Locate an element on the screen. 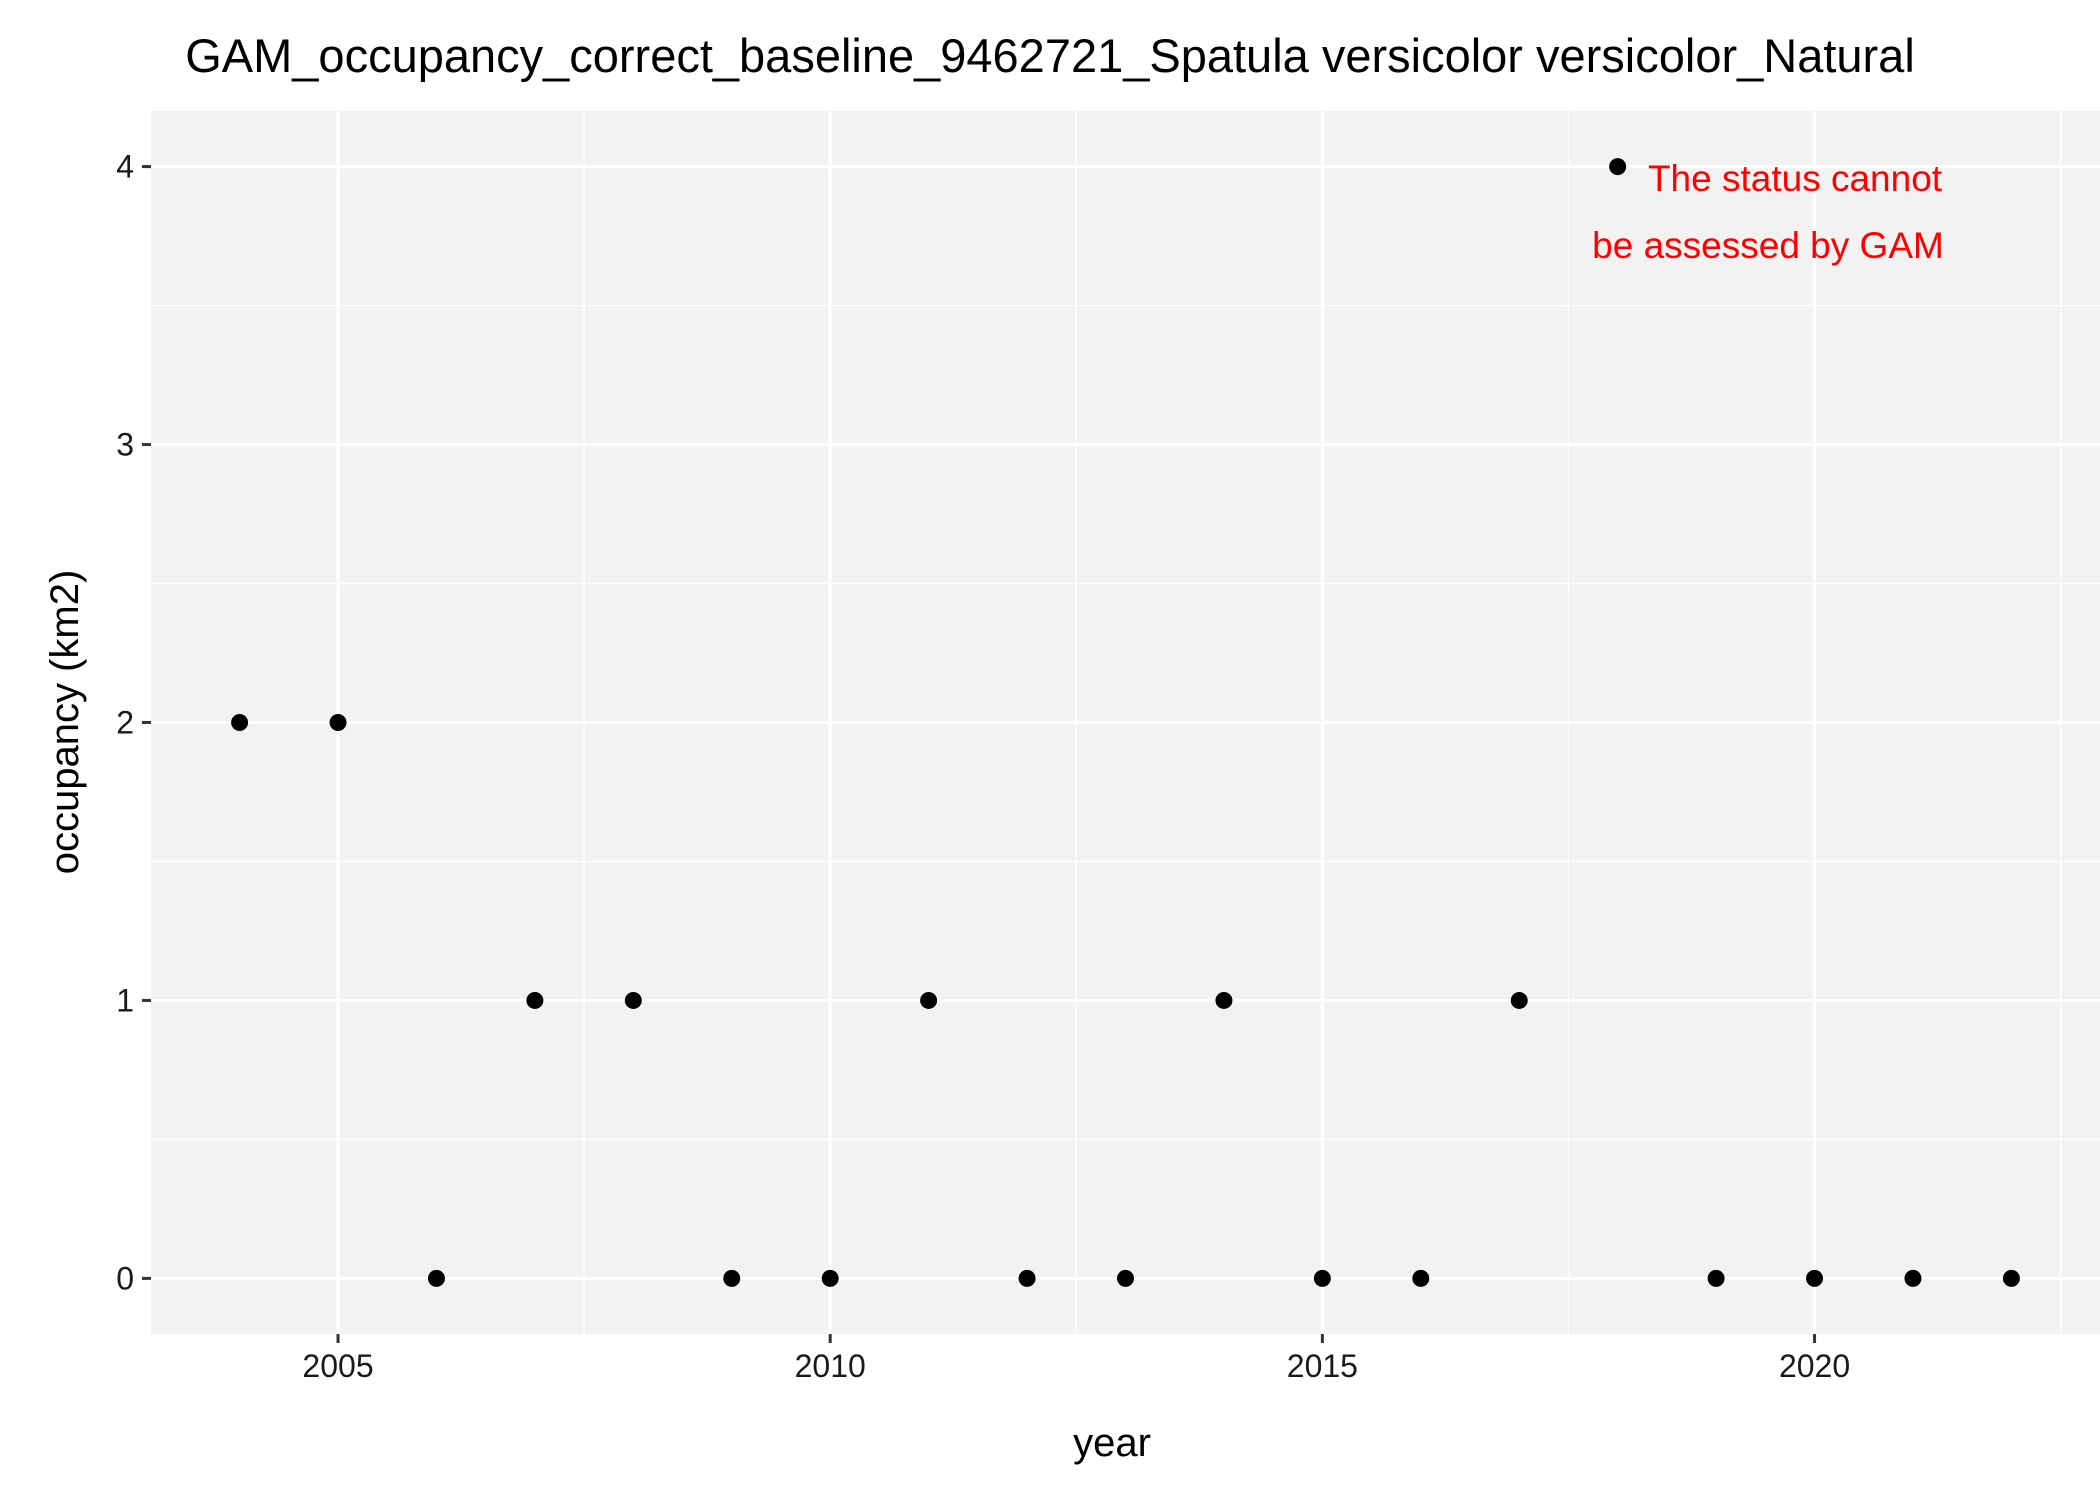  y-tick-label: 3 is located at coordinates (125, 445).